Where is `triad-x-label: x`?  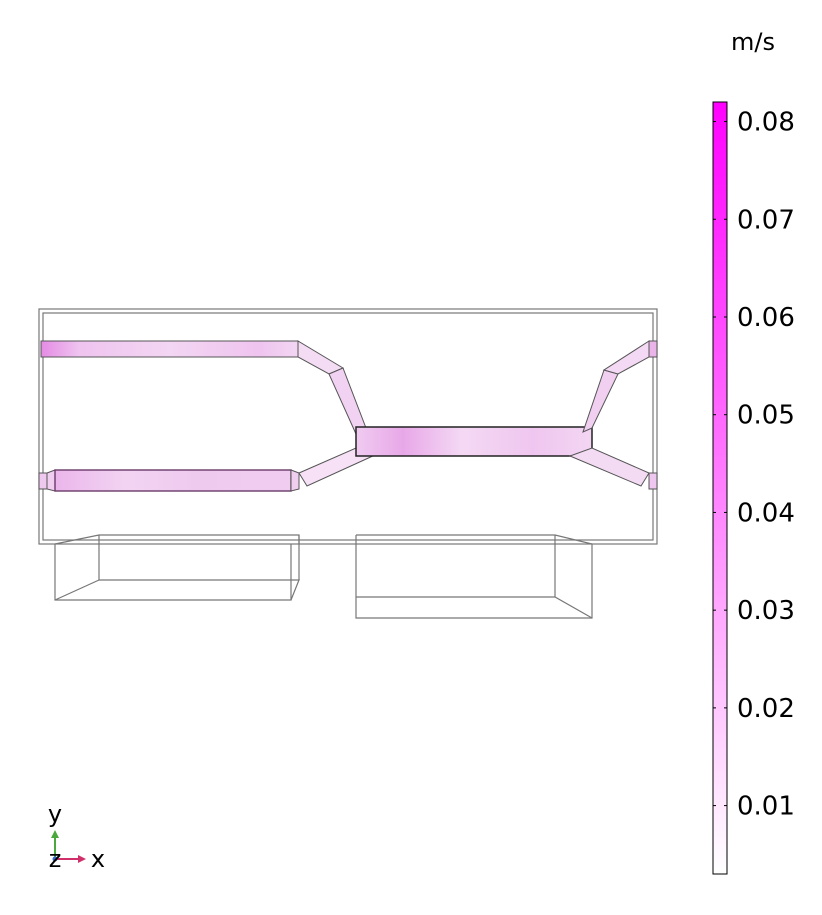
triad-x-label: x is located at coordinates (98, 859).